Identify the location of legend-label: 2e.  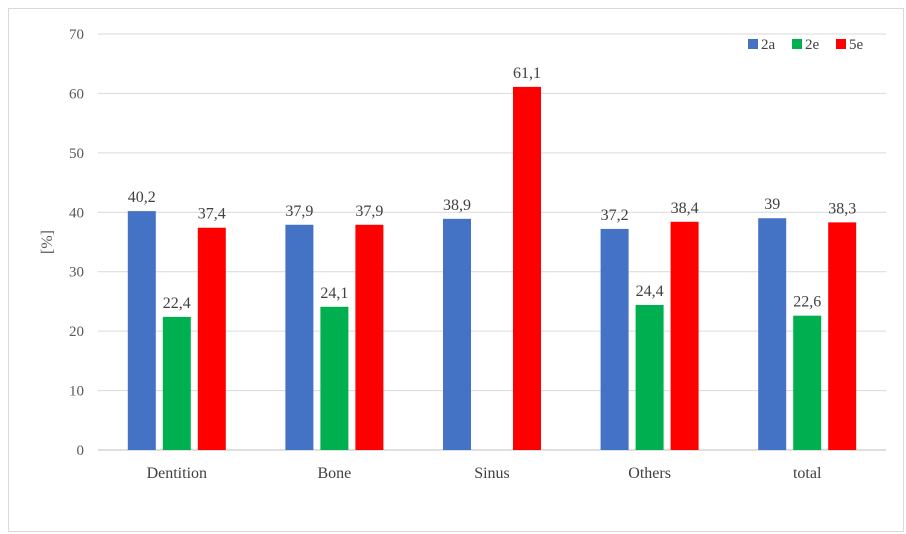
(812, 45).